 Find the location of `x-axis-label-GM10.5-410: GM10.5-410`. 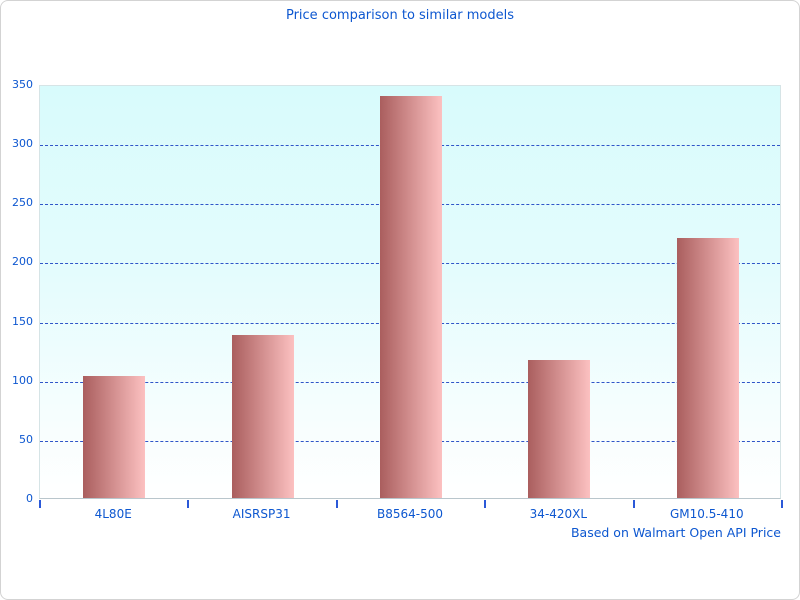

x-axis-label-GM10.5-410: GM10.5-410 is located at coordinates (706, 514).